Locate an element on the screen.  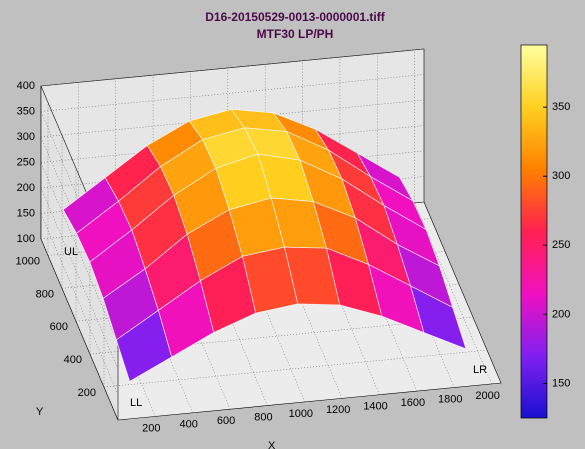
x-axis-label: X is located at coordinates (272, 444).